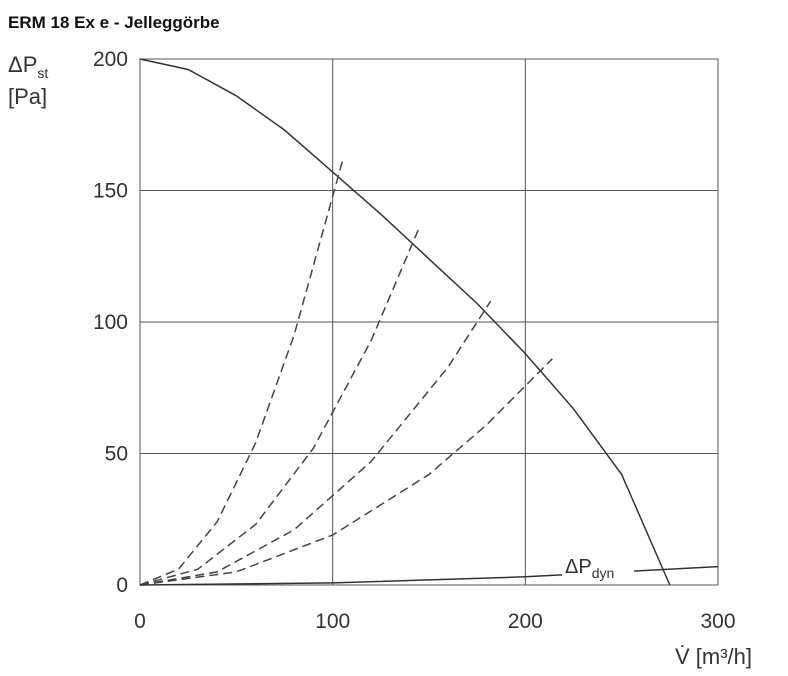 Image resolution: width=788 pixels, height=676 pixels. I want to click on y-tick-label: 50, so click(116, 454).